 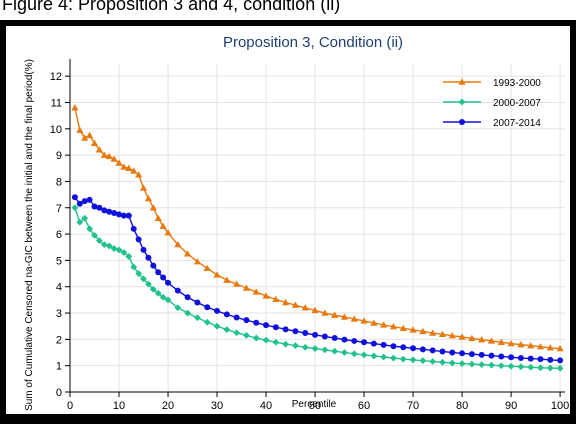 I want to click on x-tick-label: 60, so click(x=364, y=406).